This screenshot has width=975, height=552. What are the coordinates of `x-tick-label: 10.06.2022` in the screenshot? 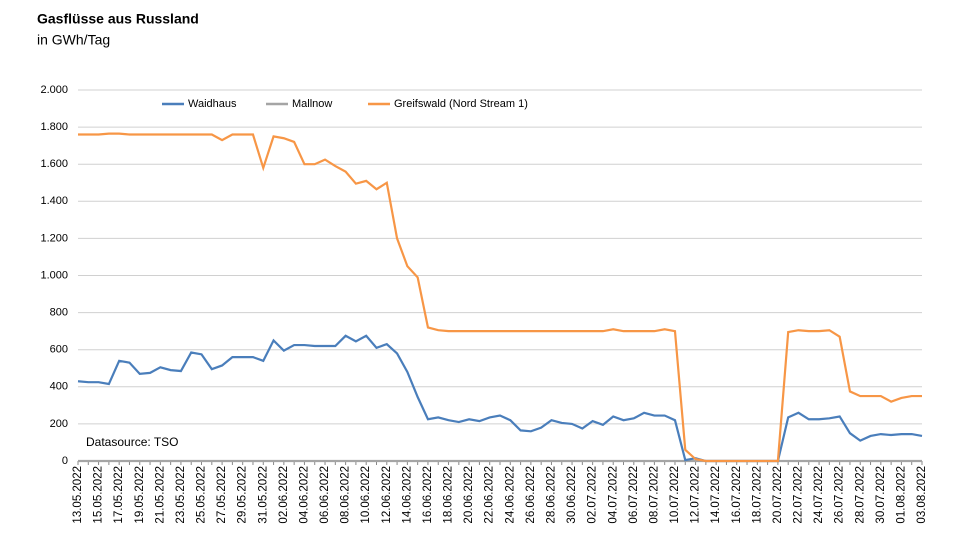 It's located at (366, 495).